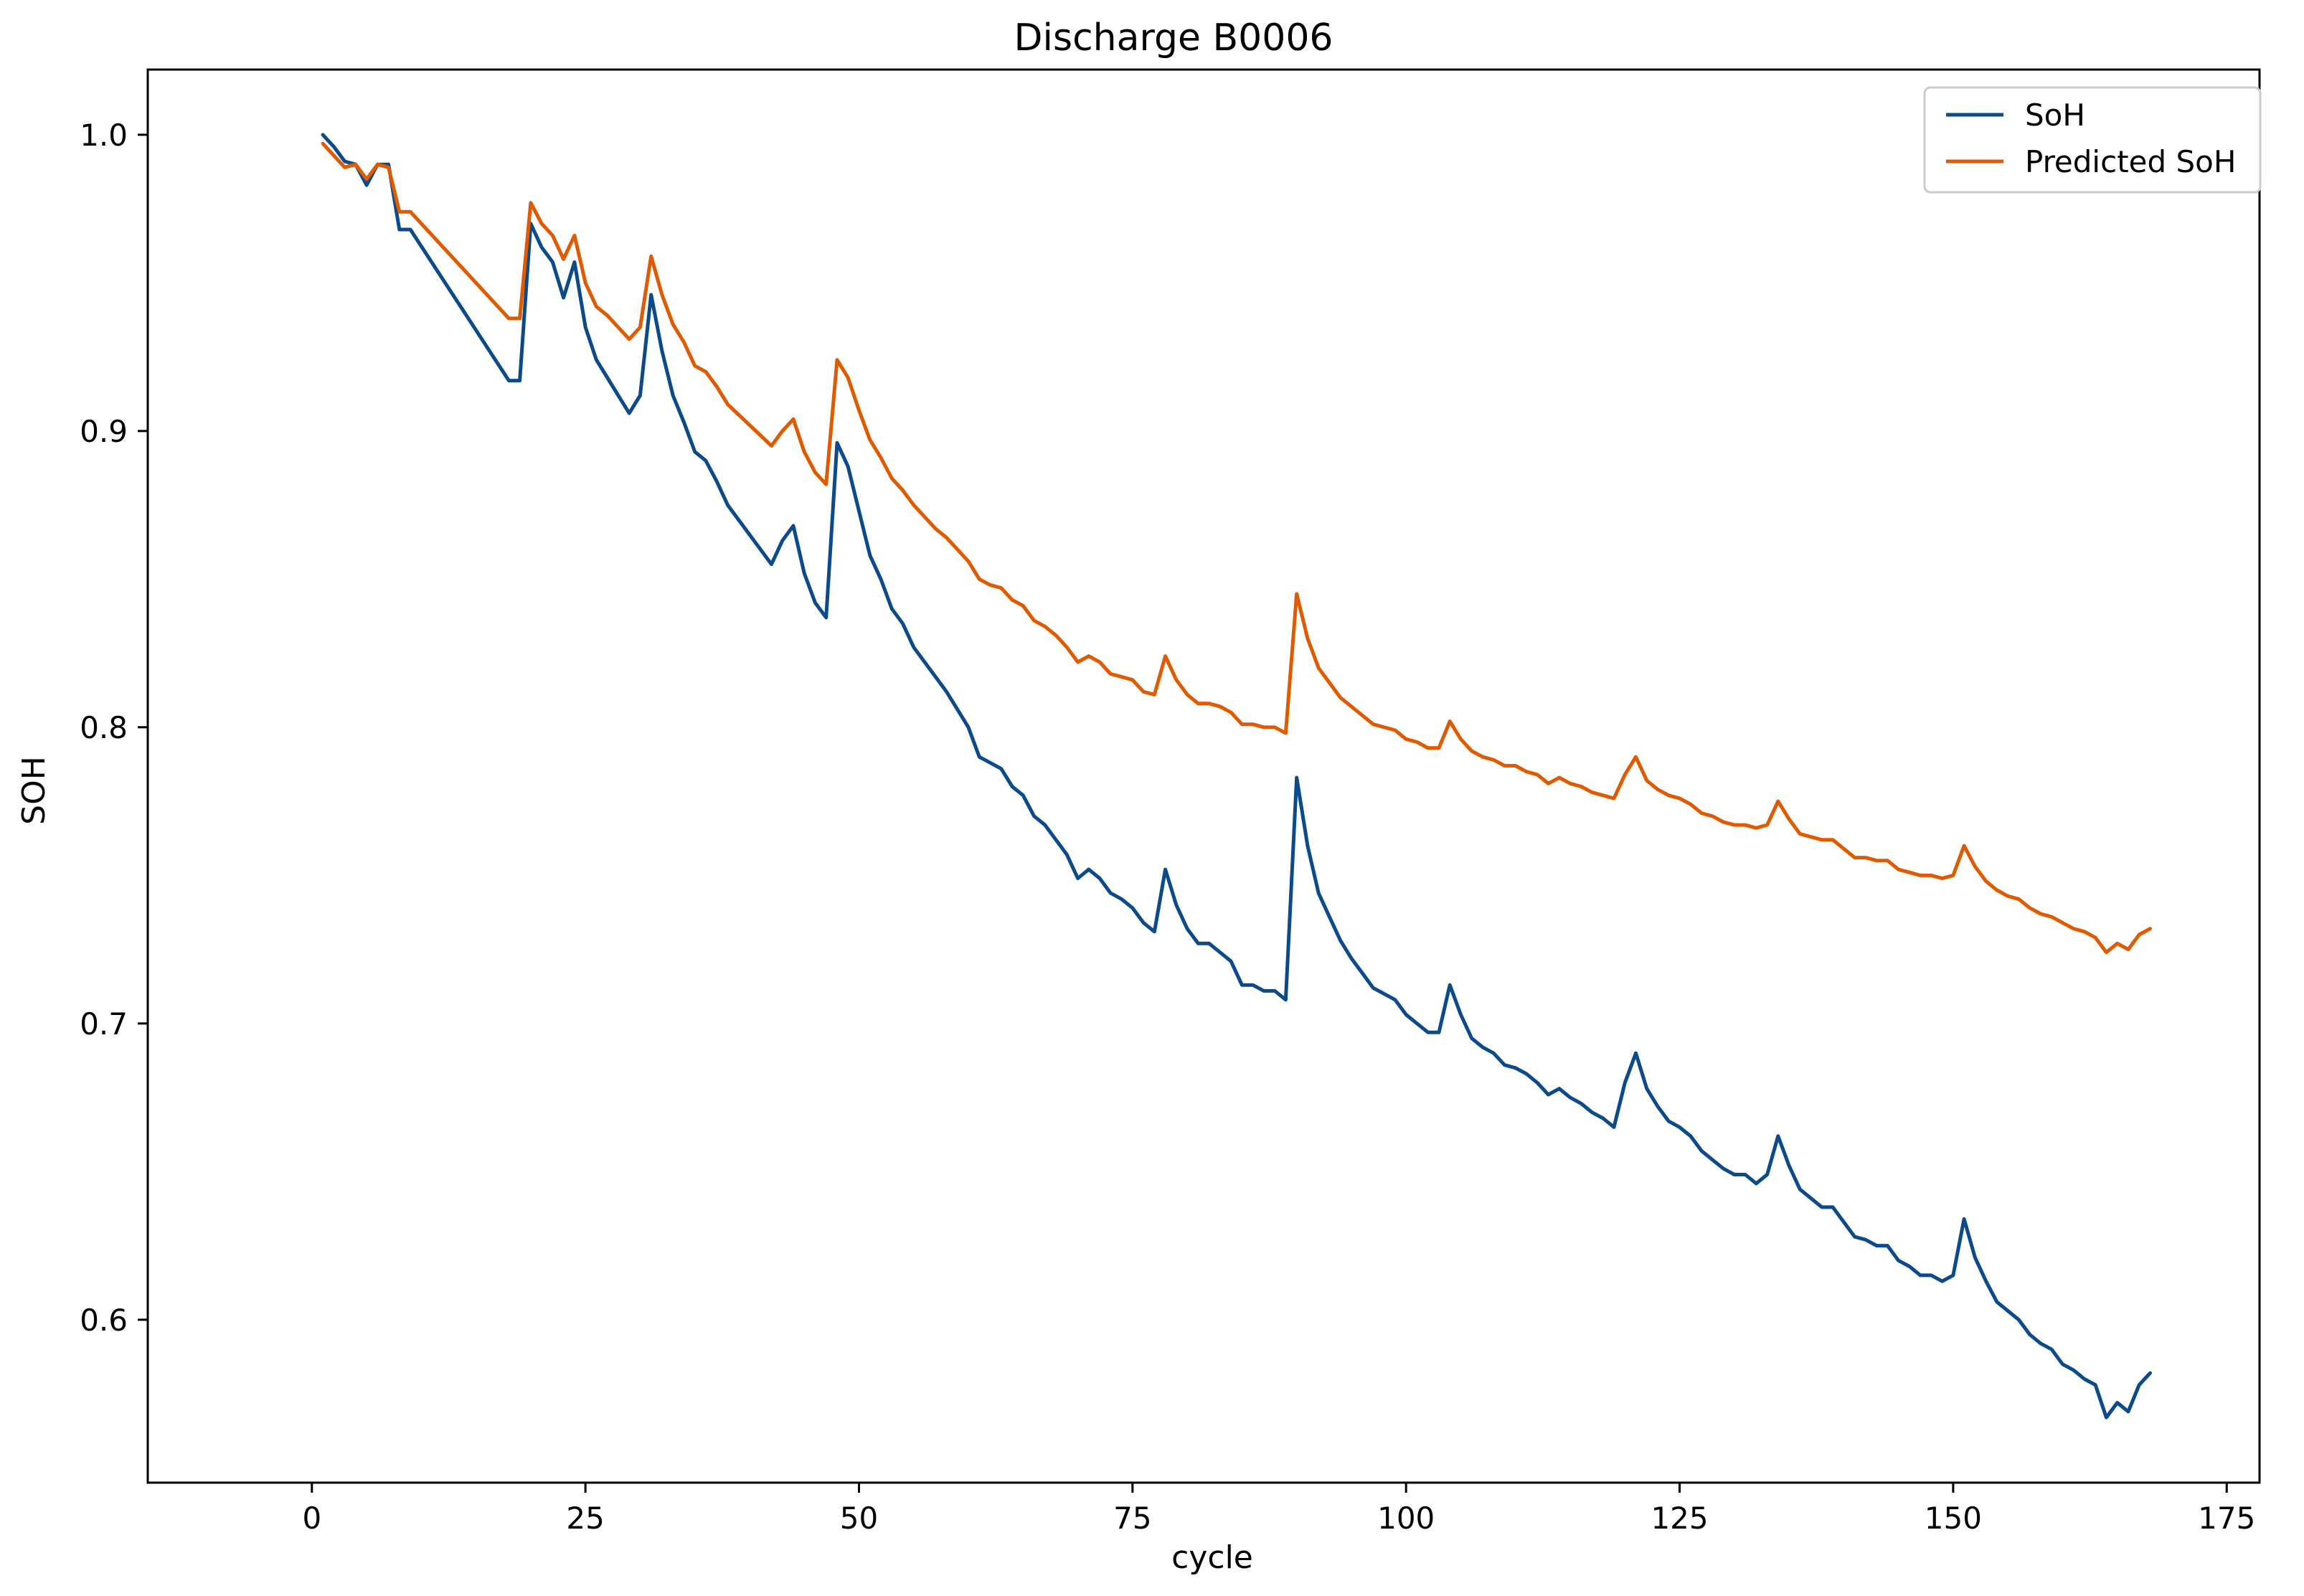 This screenshot has height=1596, width=2304. I want to click on y-tick-label: 1.0, so click(104, 135).